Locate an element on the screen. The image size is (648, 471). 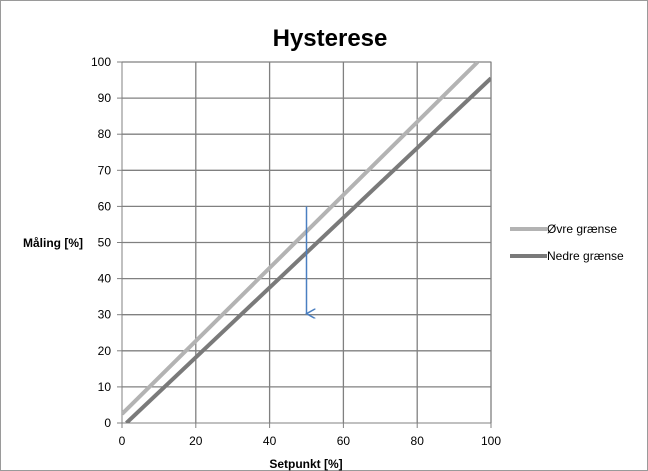
y-tick-label: 10 is located at coordinates (105, 387).